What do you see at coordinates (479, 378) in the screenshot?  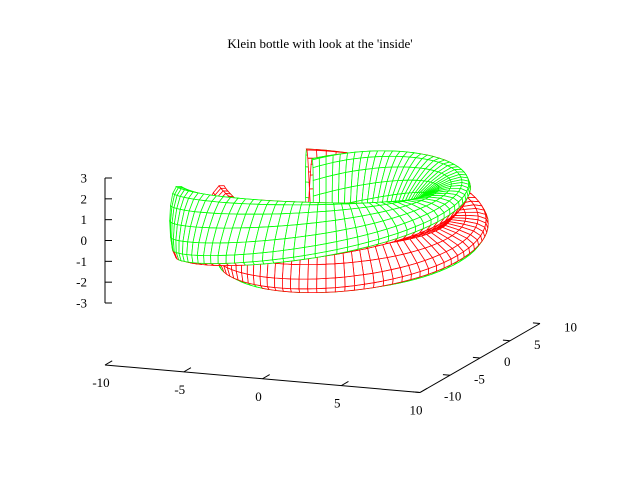 I see `y-tick-label: -5` at bounding box center [479, 378].